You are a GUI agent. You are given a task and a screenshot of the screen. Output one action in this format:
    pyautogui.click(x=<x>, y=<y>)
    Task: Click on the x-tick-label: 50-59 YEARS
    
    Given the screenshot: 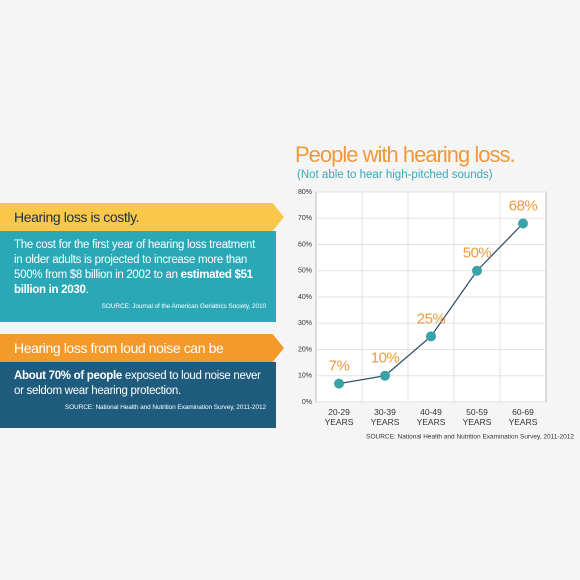 What is the action you would take?
    pyautogui.click(x=477, y=417)
    